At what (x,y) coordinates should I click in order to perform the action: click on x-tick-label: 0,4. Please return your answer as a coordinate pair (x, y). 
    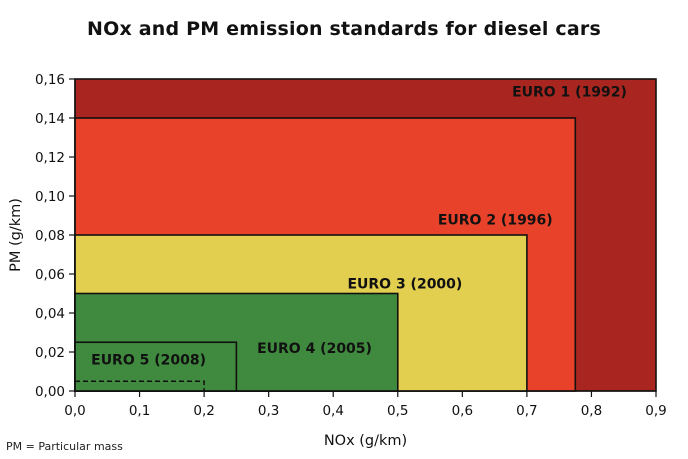
    Looking at the image, I should click on (332, 411).